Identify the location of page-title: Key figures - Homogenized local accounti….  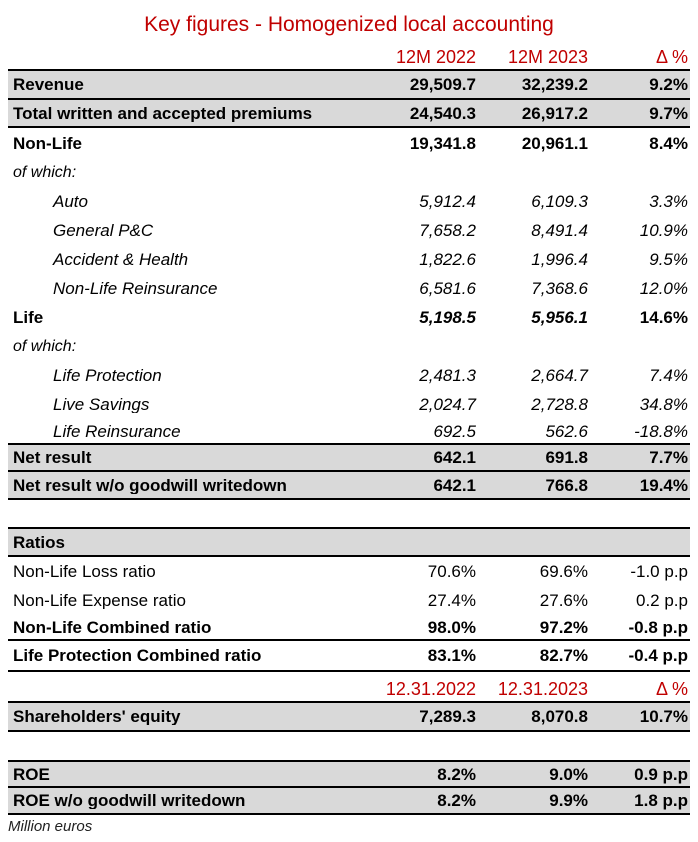
(349, 24).